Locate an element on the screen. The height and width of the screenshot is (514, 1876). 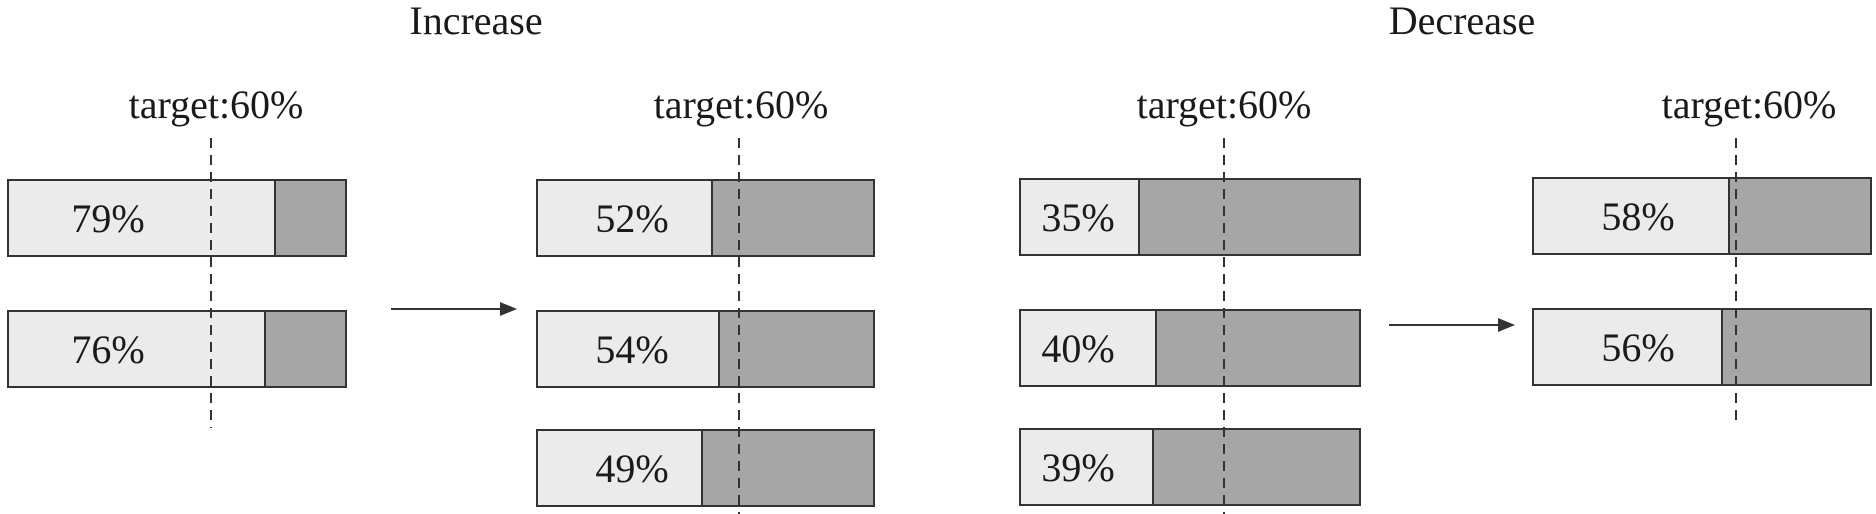
target-label-decrease-after: target:60% is located at coordinates (1749, 104).